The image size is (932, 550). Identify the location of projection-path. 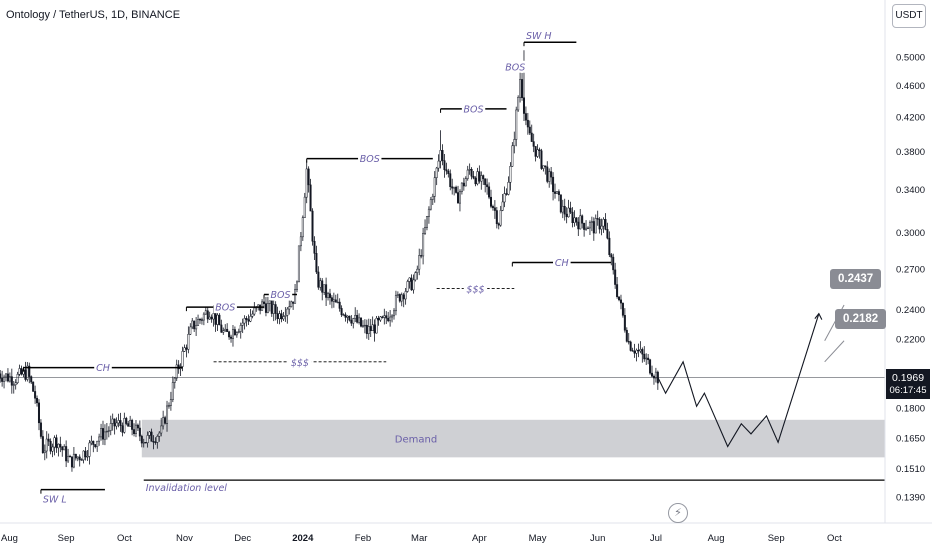
(738, 380).